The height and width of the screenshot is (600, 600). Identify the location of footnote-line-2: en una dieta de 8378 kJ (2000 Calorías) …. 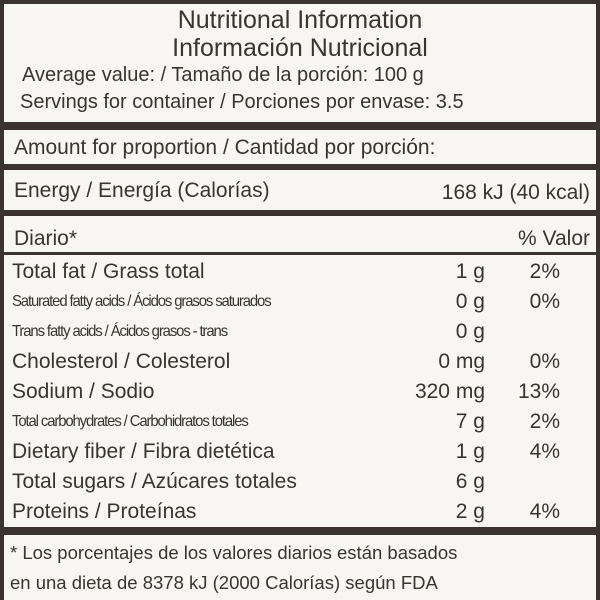
(224, 582).